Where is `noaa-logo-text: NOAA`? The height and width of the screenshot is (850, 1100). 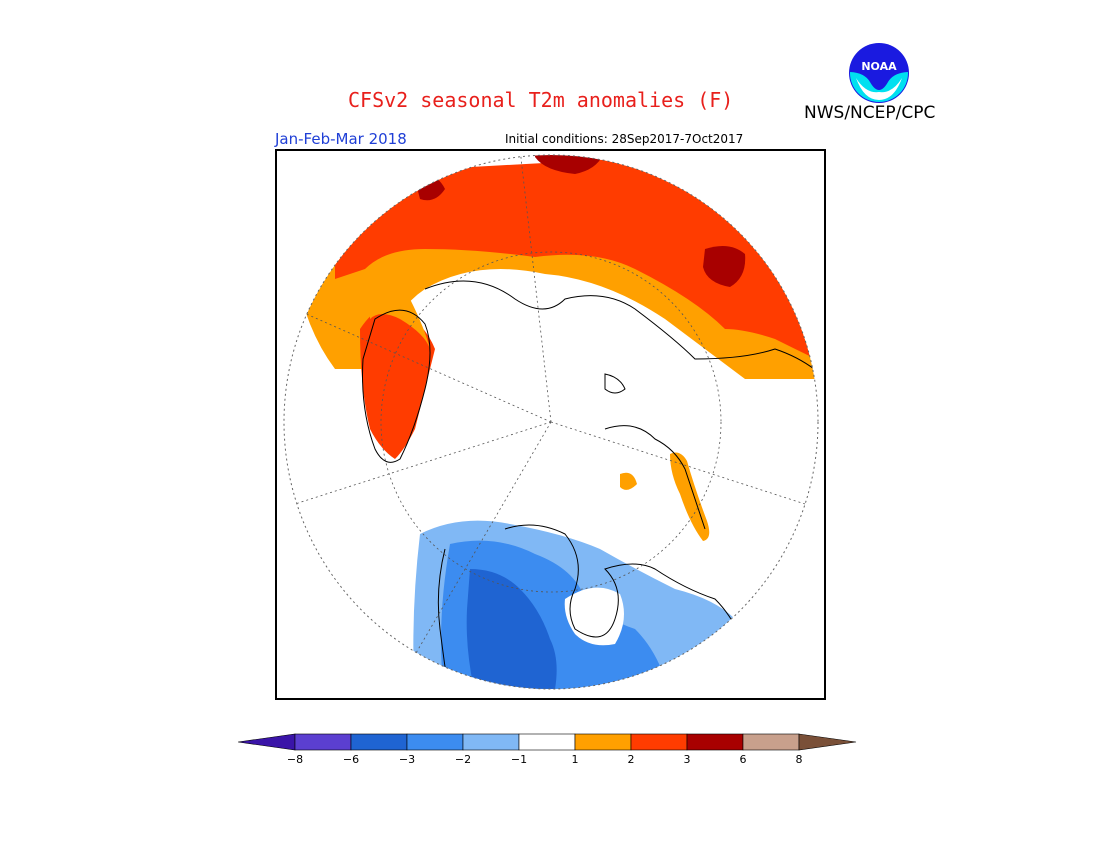
noaa-logo-text: NOAA is located at coordinates (879, 66).